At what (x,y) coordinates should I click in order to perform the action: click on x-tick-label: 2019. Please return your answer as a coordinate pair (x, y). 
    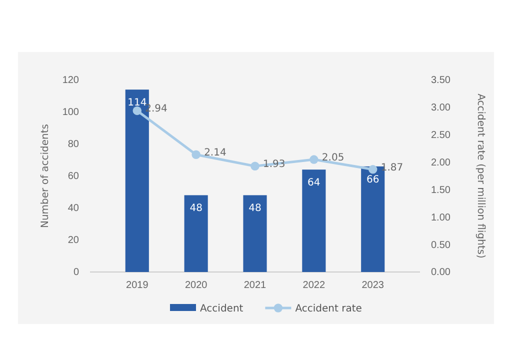
    Looking at the image, I should click on (137, 286).